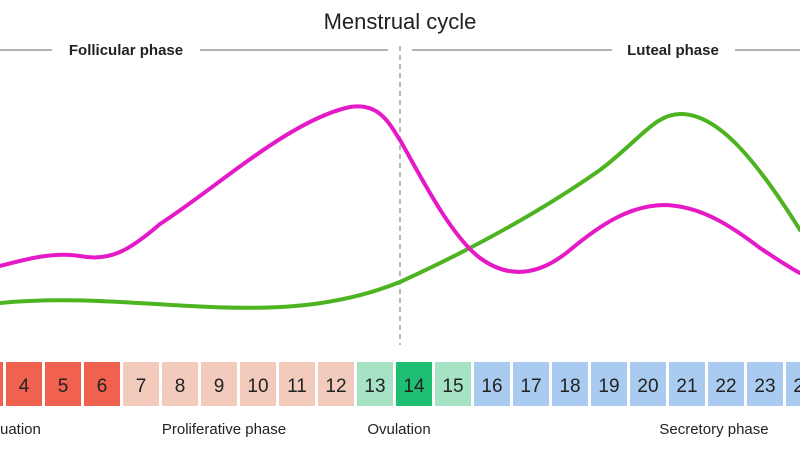  I want to click on day-label: 22, so click(725, 386).